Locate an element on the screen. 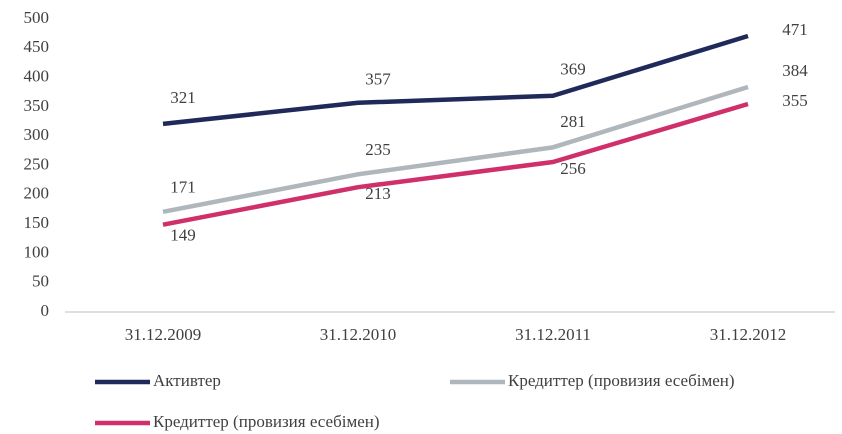 This screenshot has width=842, height=434. y-tick-label: 350 is located at coordinates (37, 105).